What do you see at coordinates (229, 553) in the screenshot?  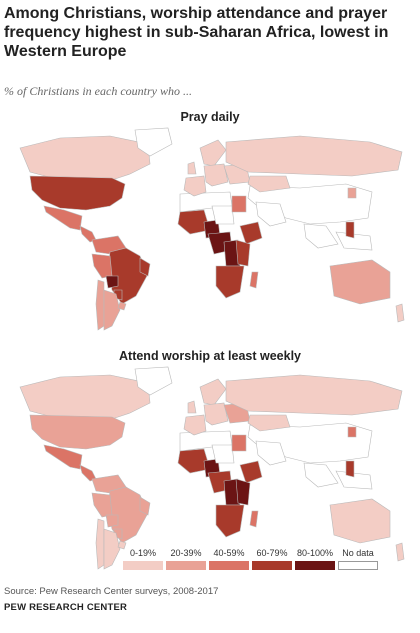 I see `legend-label: 40-59%` at bounding box center [229, 553].